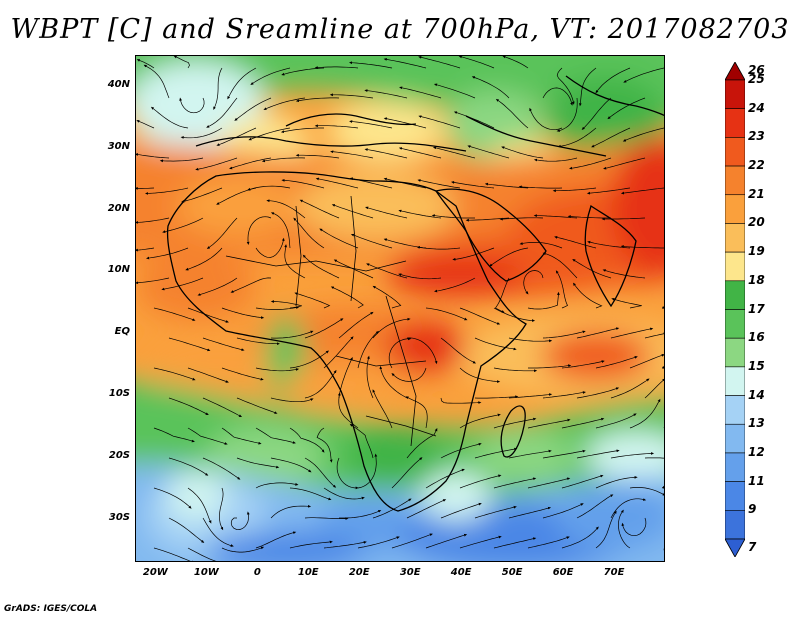 This screenshot has height=618, width=800. I want to click on lat-label: 30S, so click(119, 517).